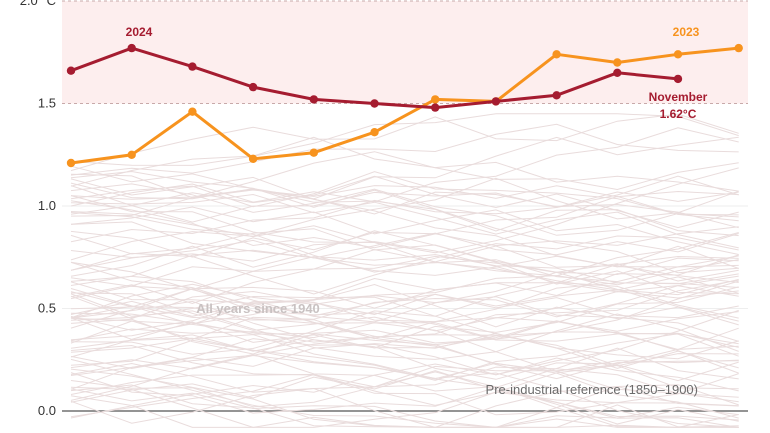 The width and height of the screenshot is (770, 433). I want to click on last-value-label: 1.62°C, so click(678, 114).